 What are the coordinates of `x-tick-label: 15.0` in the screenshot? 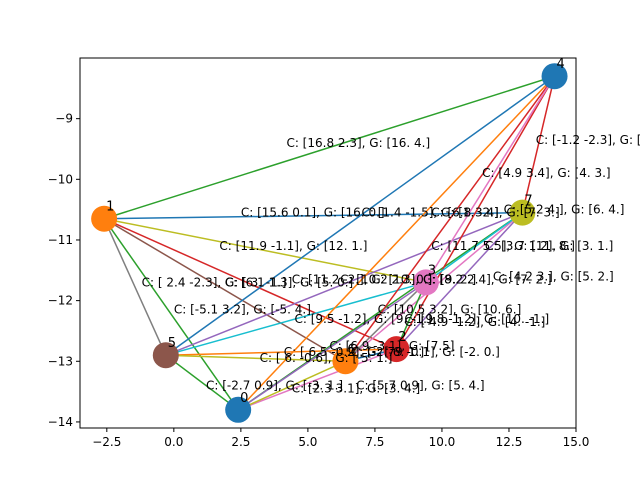 It's located at (576, 442).